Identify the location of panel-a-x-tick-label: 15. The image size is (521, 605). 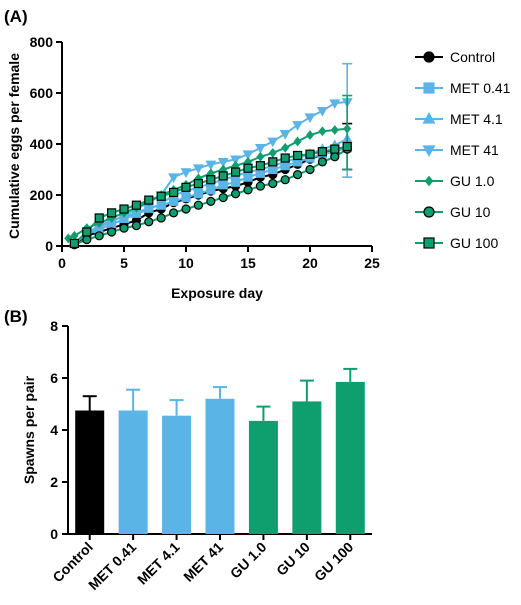
(248, 263).